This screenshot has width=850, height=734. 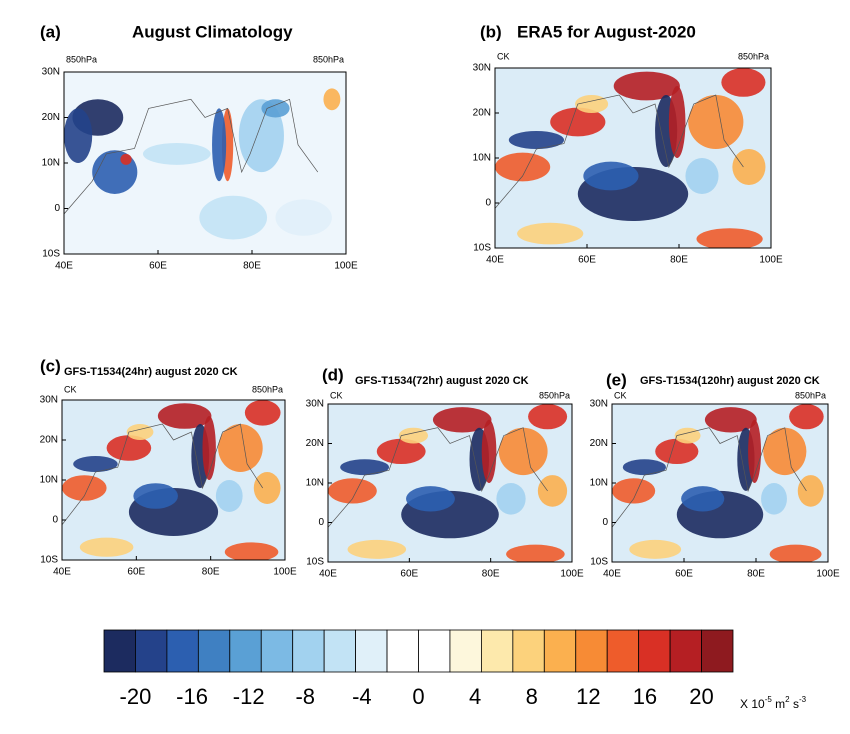 What do you see at coordinates (752, 704) in the screenshot?
I see `unit-text: X 10` at bounding box center [752, 704].